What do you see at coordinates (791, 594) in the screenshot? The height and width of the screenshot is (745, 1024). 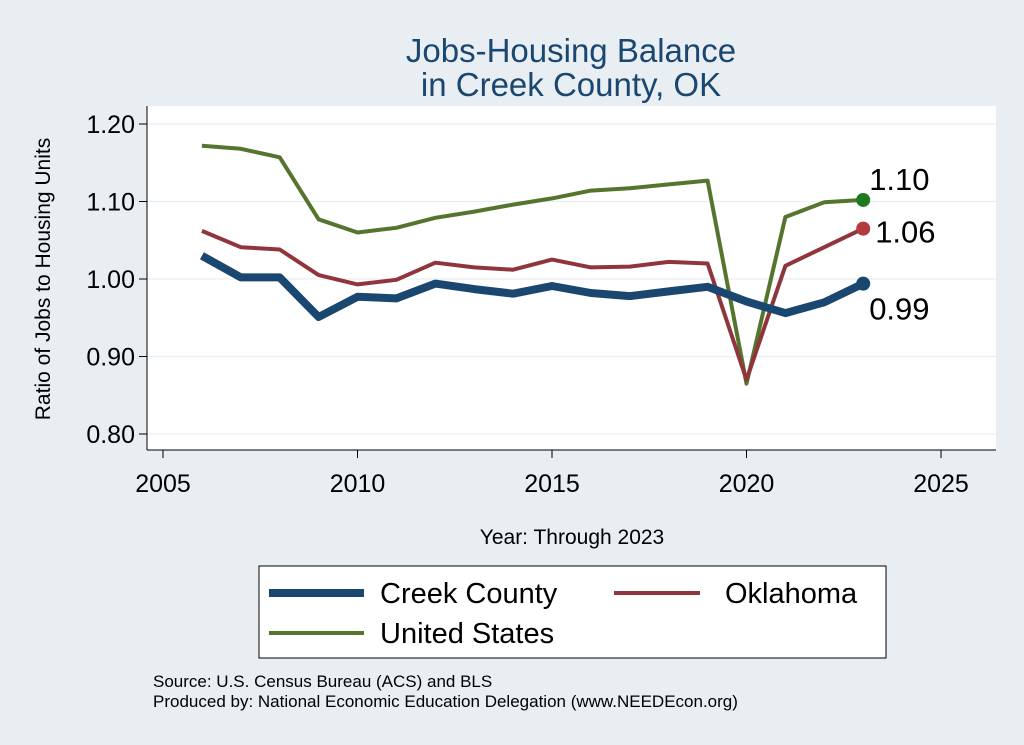 I see `legend-label-oklahoma: Oklahoma` at bounding box center [791, 594].